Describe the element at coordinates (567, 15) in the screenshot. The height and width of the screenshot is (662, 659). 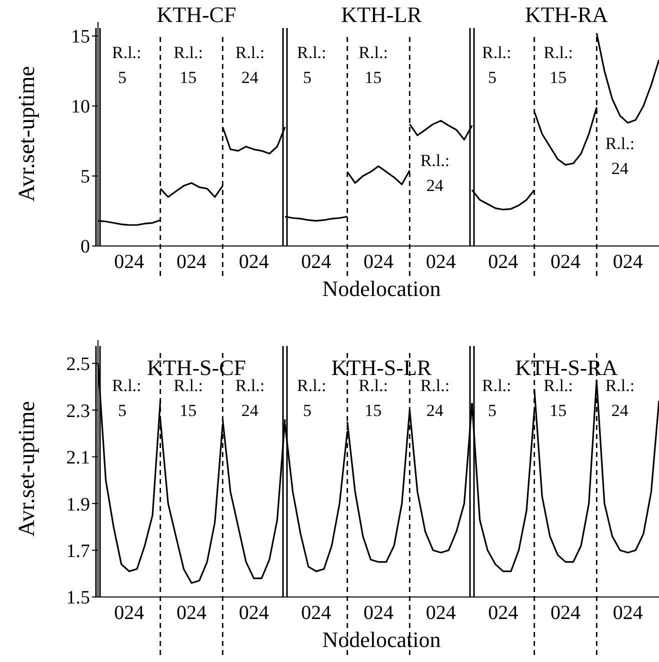
I see `annotation: KTH-RA` at that location.